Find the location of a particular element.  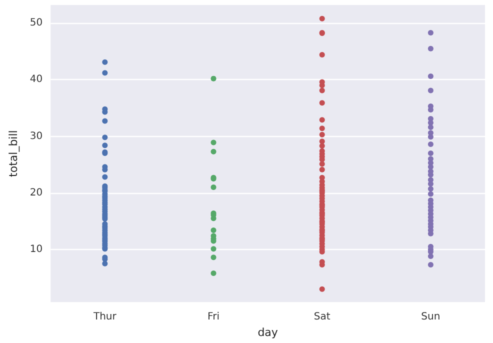

x-tick-label: Sun is located at coordinates (430, 317).